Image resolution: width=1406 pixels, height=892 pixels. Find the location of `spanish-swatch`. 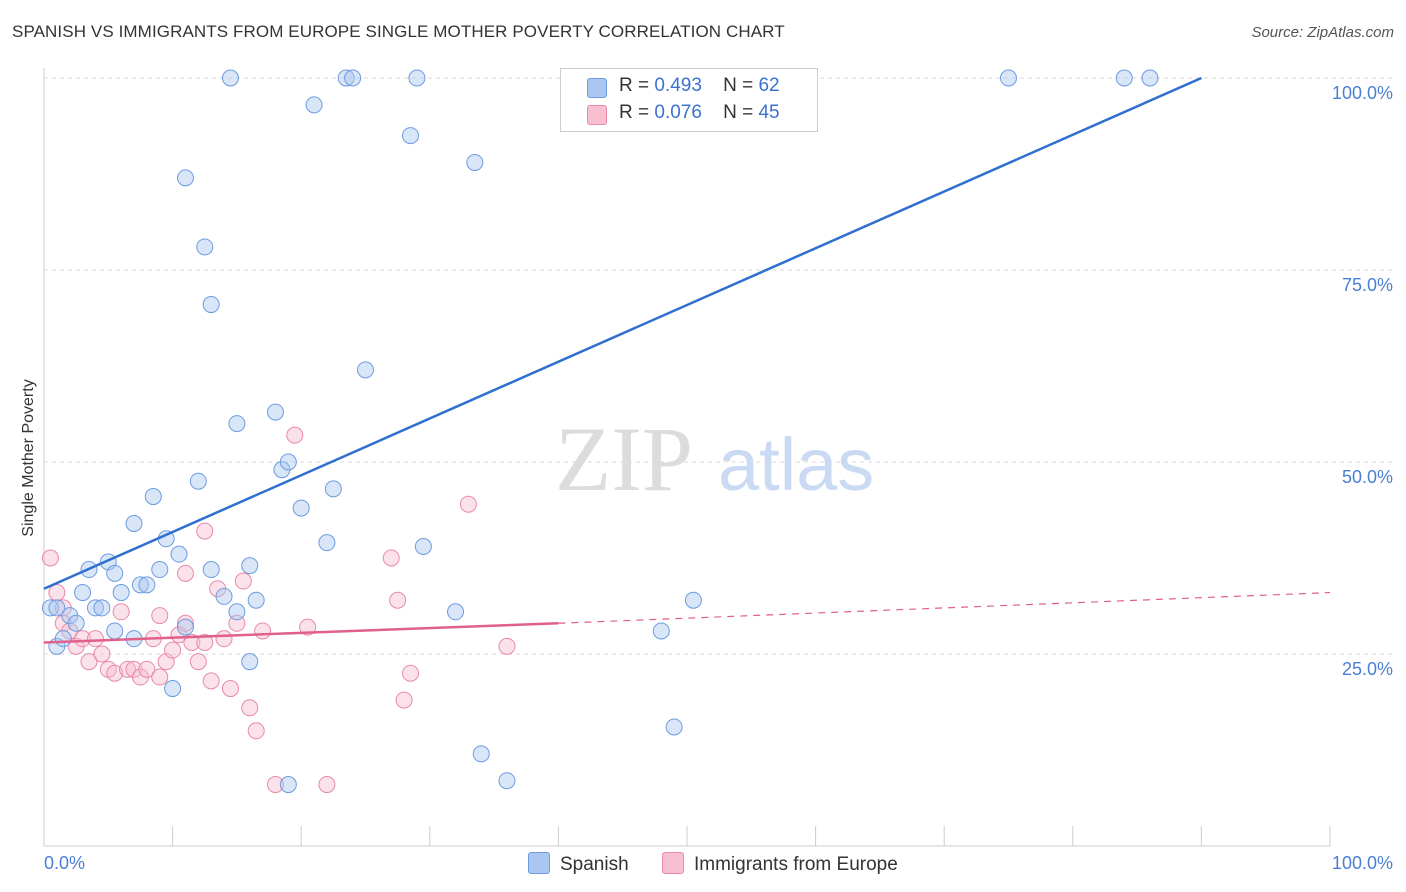

spanish-swatch is located at coordinates (597, 88).